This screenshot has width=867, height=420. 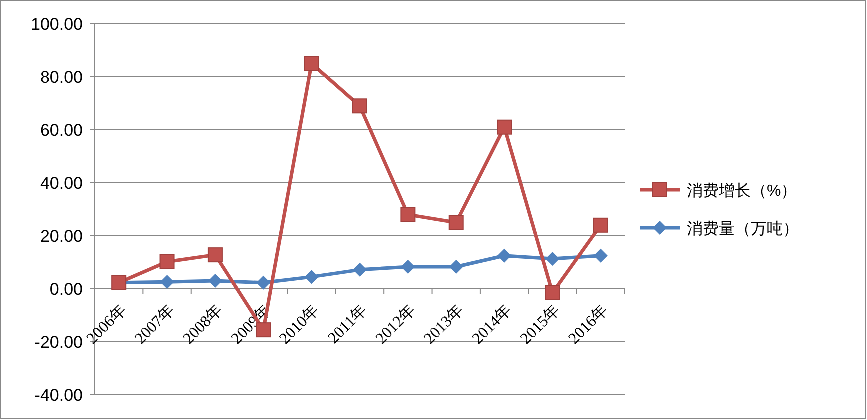 I want to click on y-tick-label: 60.00, so click(x=61, y=130).